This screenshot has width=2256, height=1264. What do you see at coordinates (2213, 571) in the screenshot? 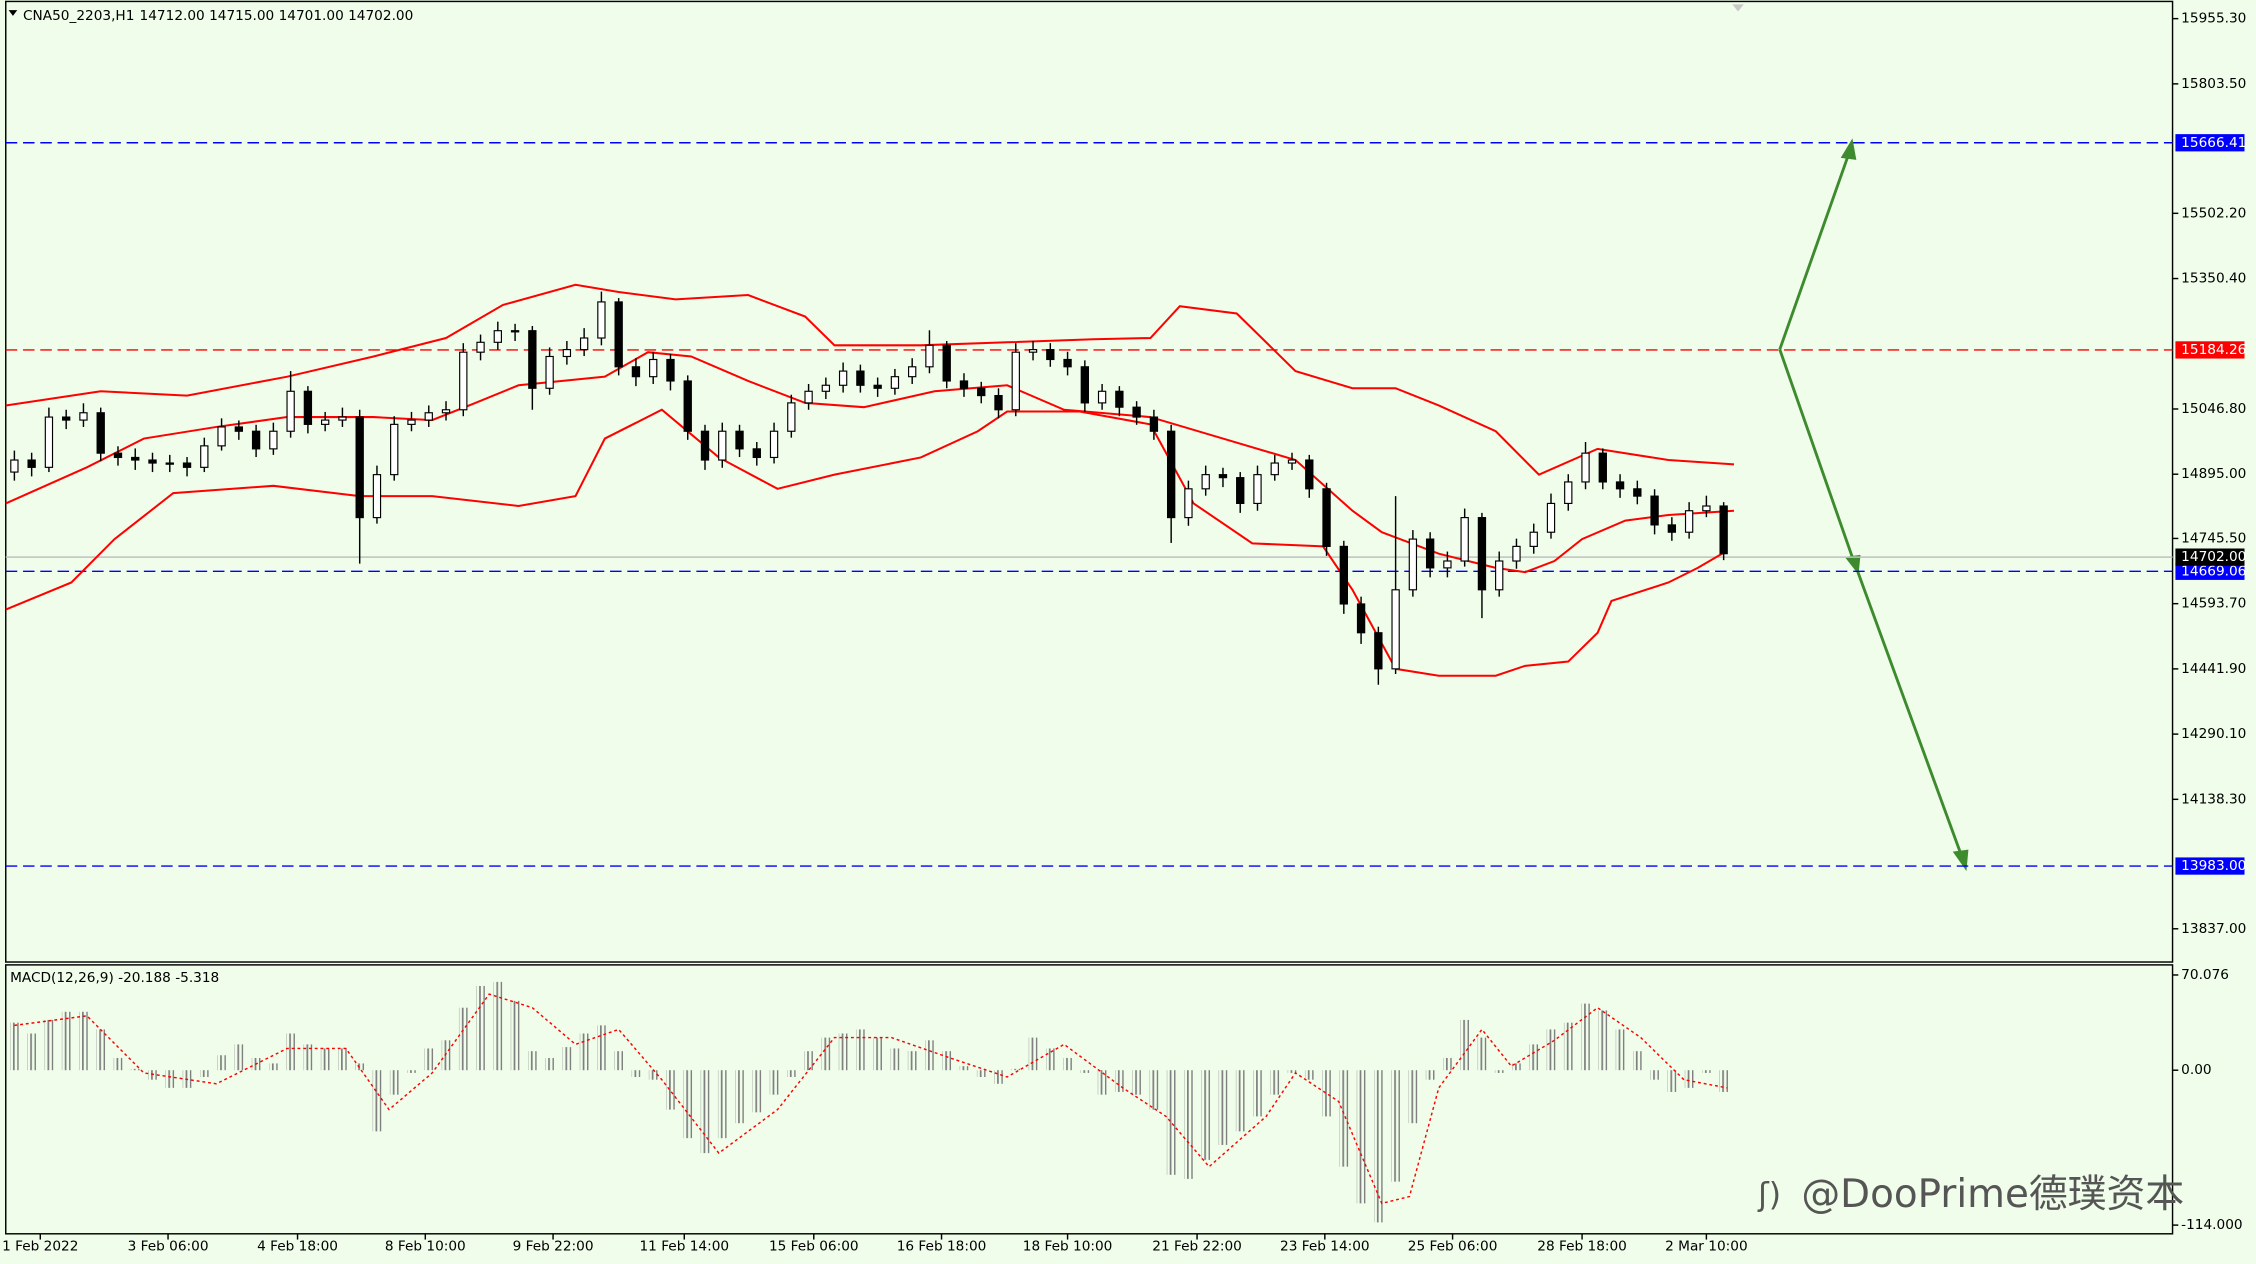
I see `level-label: 14669.06` at bounding box center [2213, 571].